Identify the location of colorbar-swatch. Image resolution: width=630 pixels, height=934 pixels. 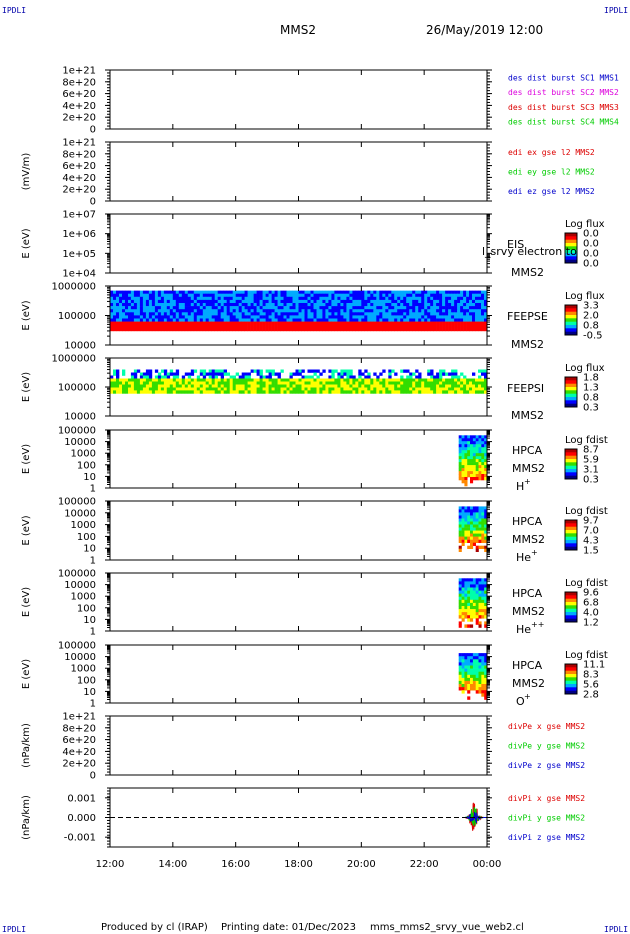
(571, 382).